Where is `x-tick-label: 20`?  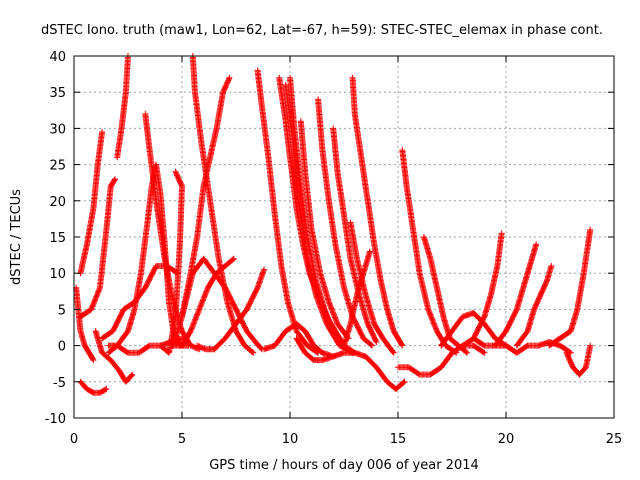 x-tick-label: 20 is located at coordinates (506, 439).